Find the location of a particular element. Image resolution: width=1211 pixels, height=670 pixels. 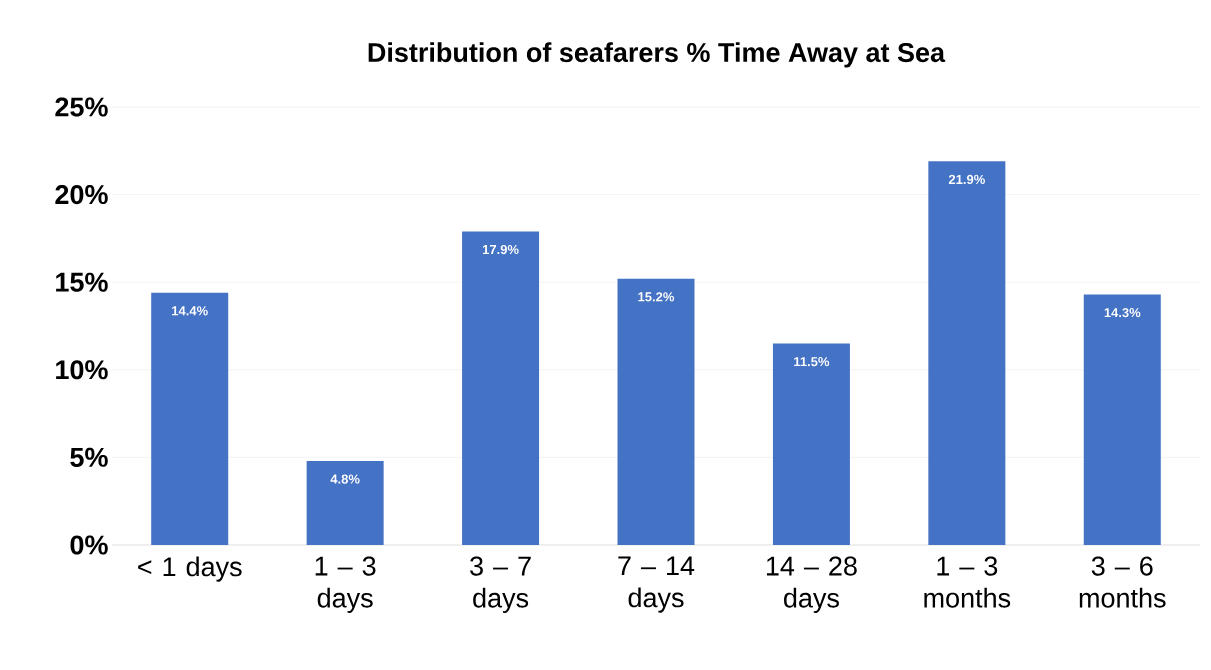

x-tick-label: 7 – 14 days is located at coordinates (656, 584).